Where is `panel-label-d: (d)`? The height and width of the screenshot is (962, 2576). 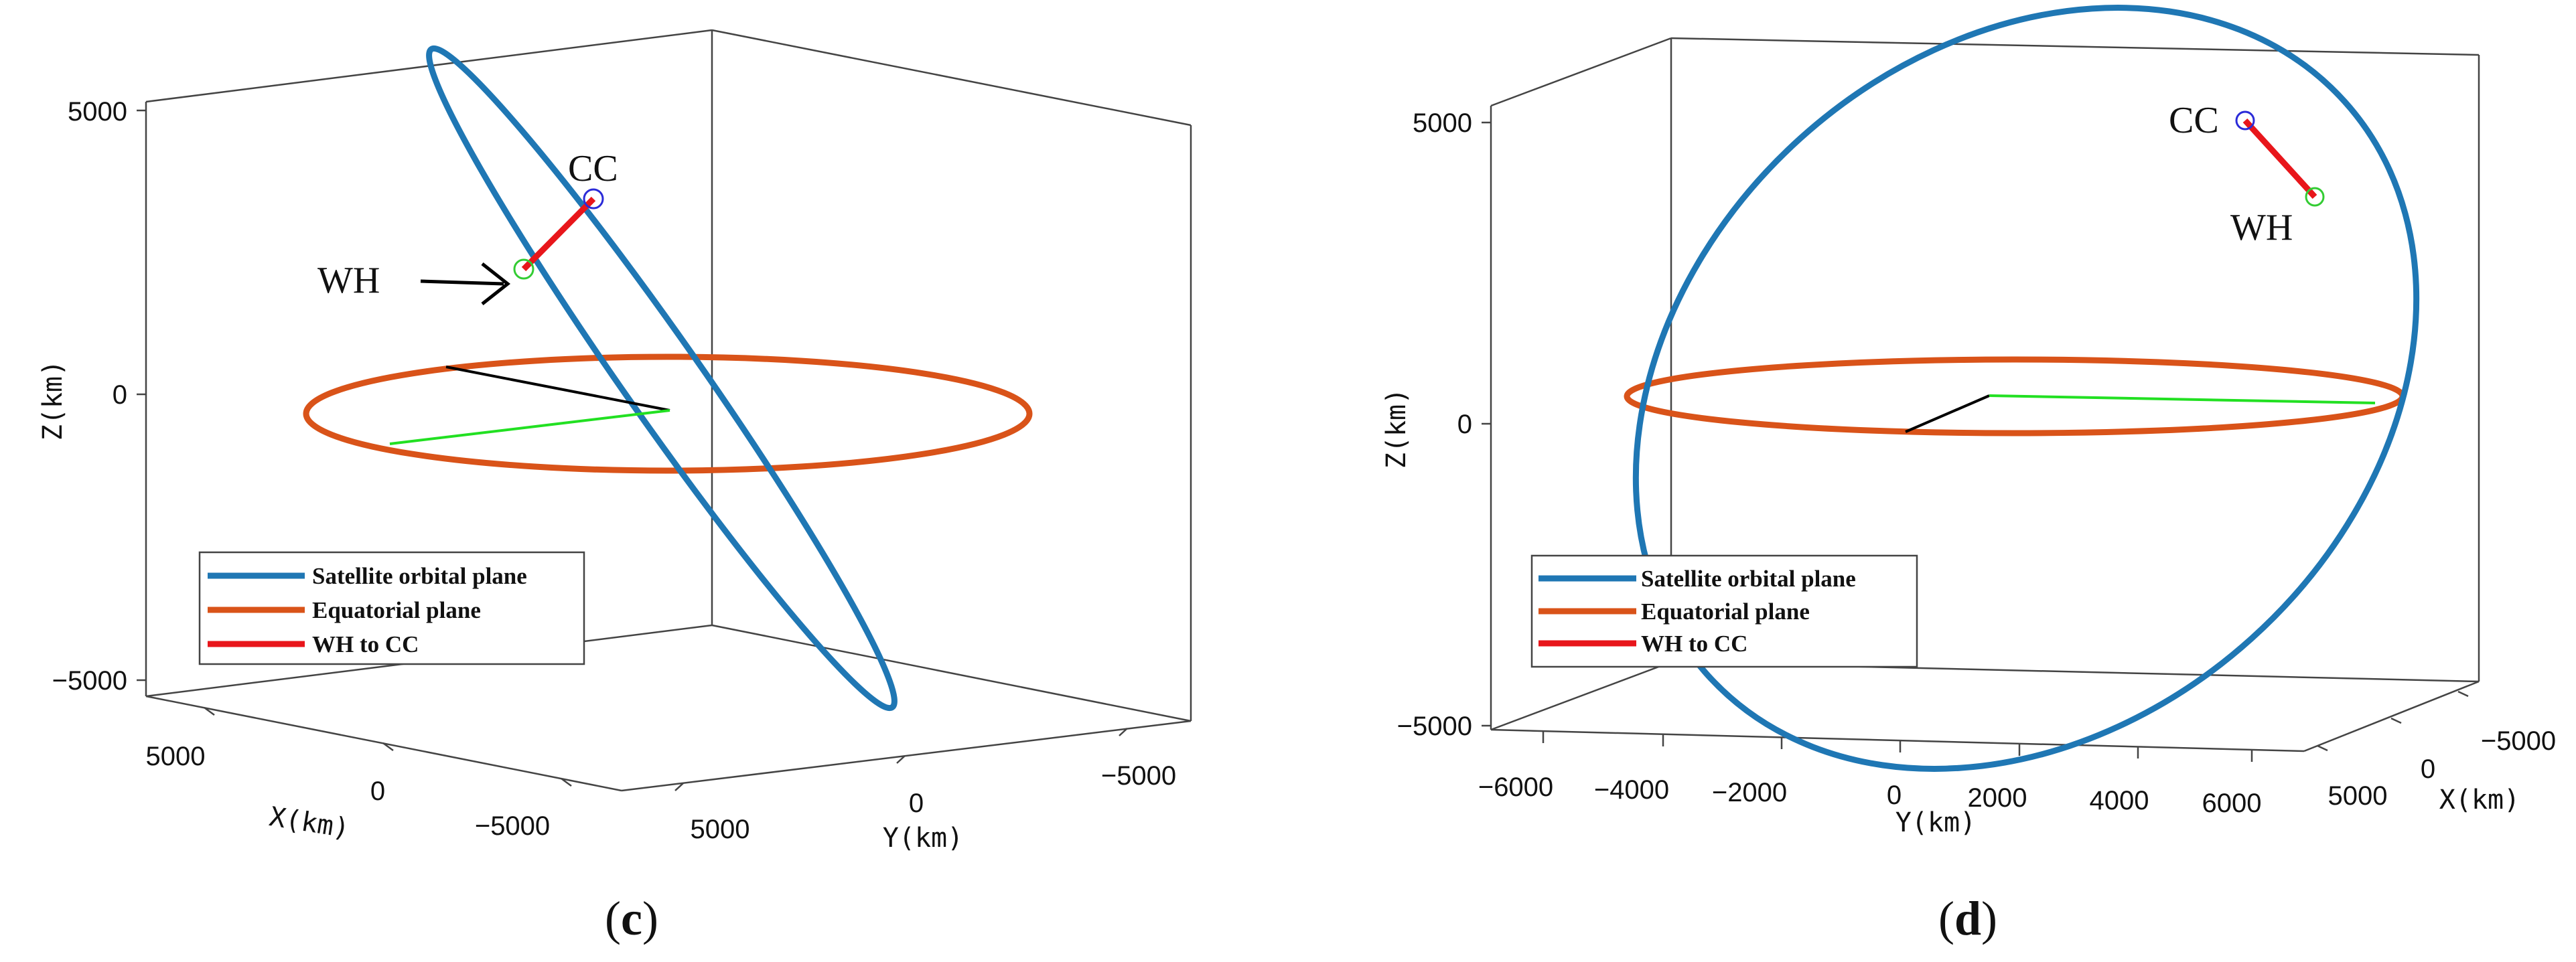 panel-label-d: (d) is located at coordinates (1967, 918).